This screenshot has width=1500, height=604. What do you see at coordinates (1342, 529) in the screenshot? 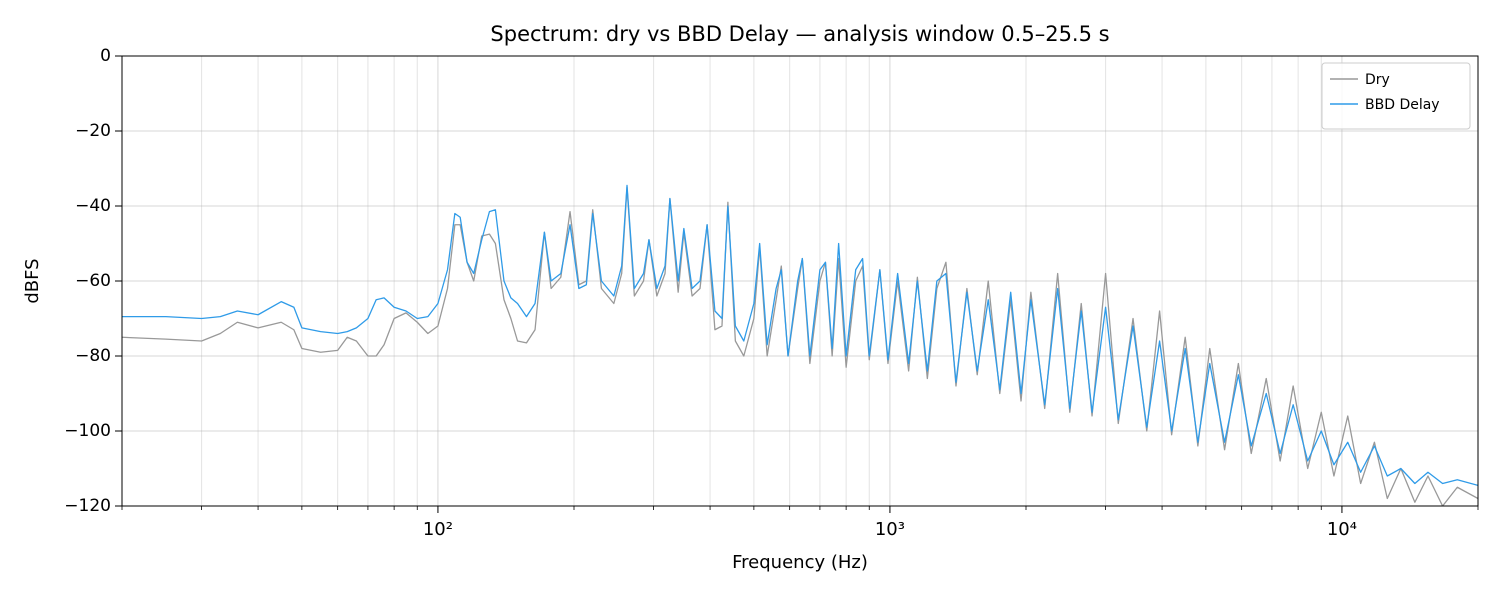
I see `x-tick-label: 10⁴` at bounding box center [1342, 529].